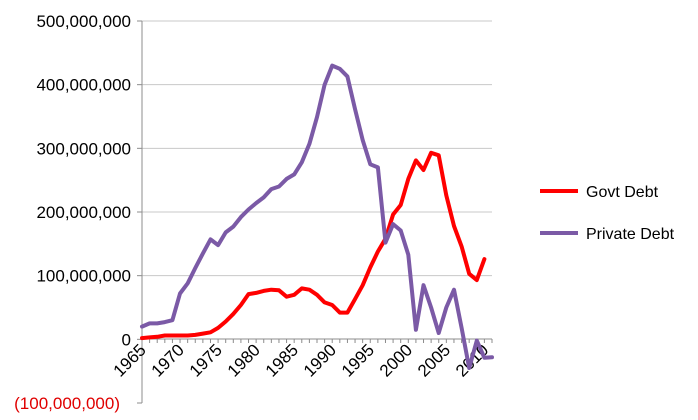  I want to click on x-tick-label: 1980, so click(244, 360).